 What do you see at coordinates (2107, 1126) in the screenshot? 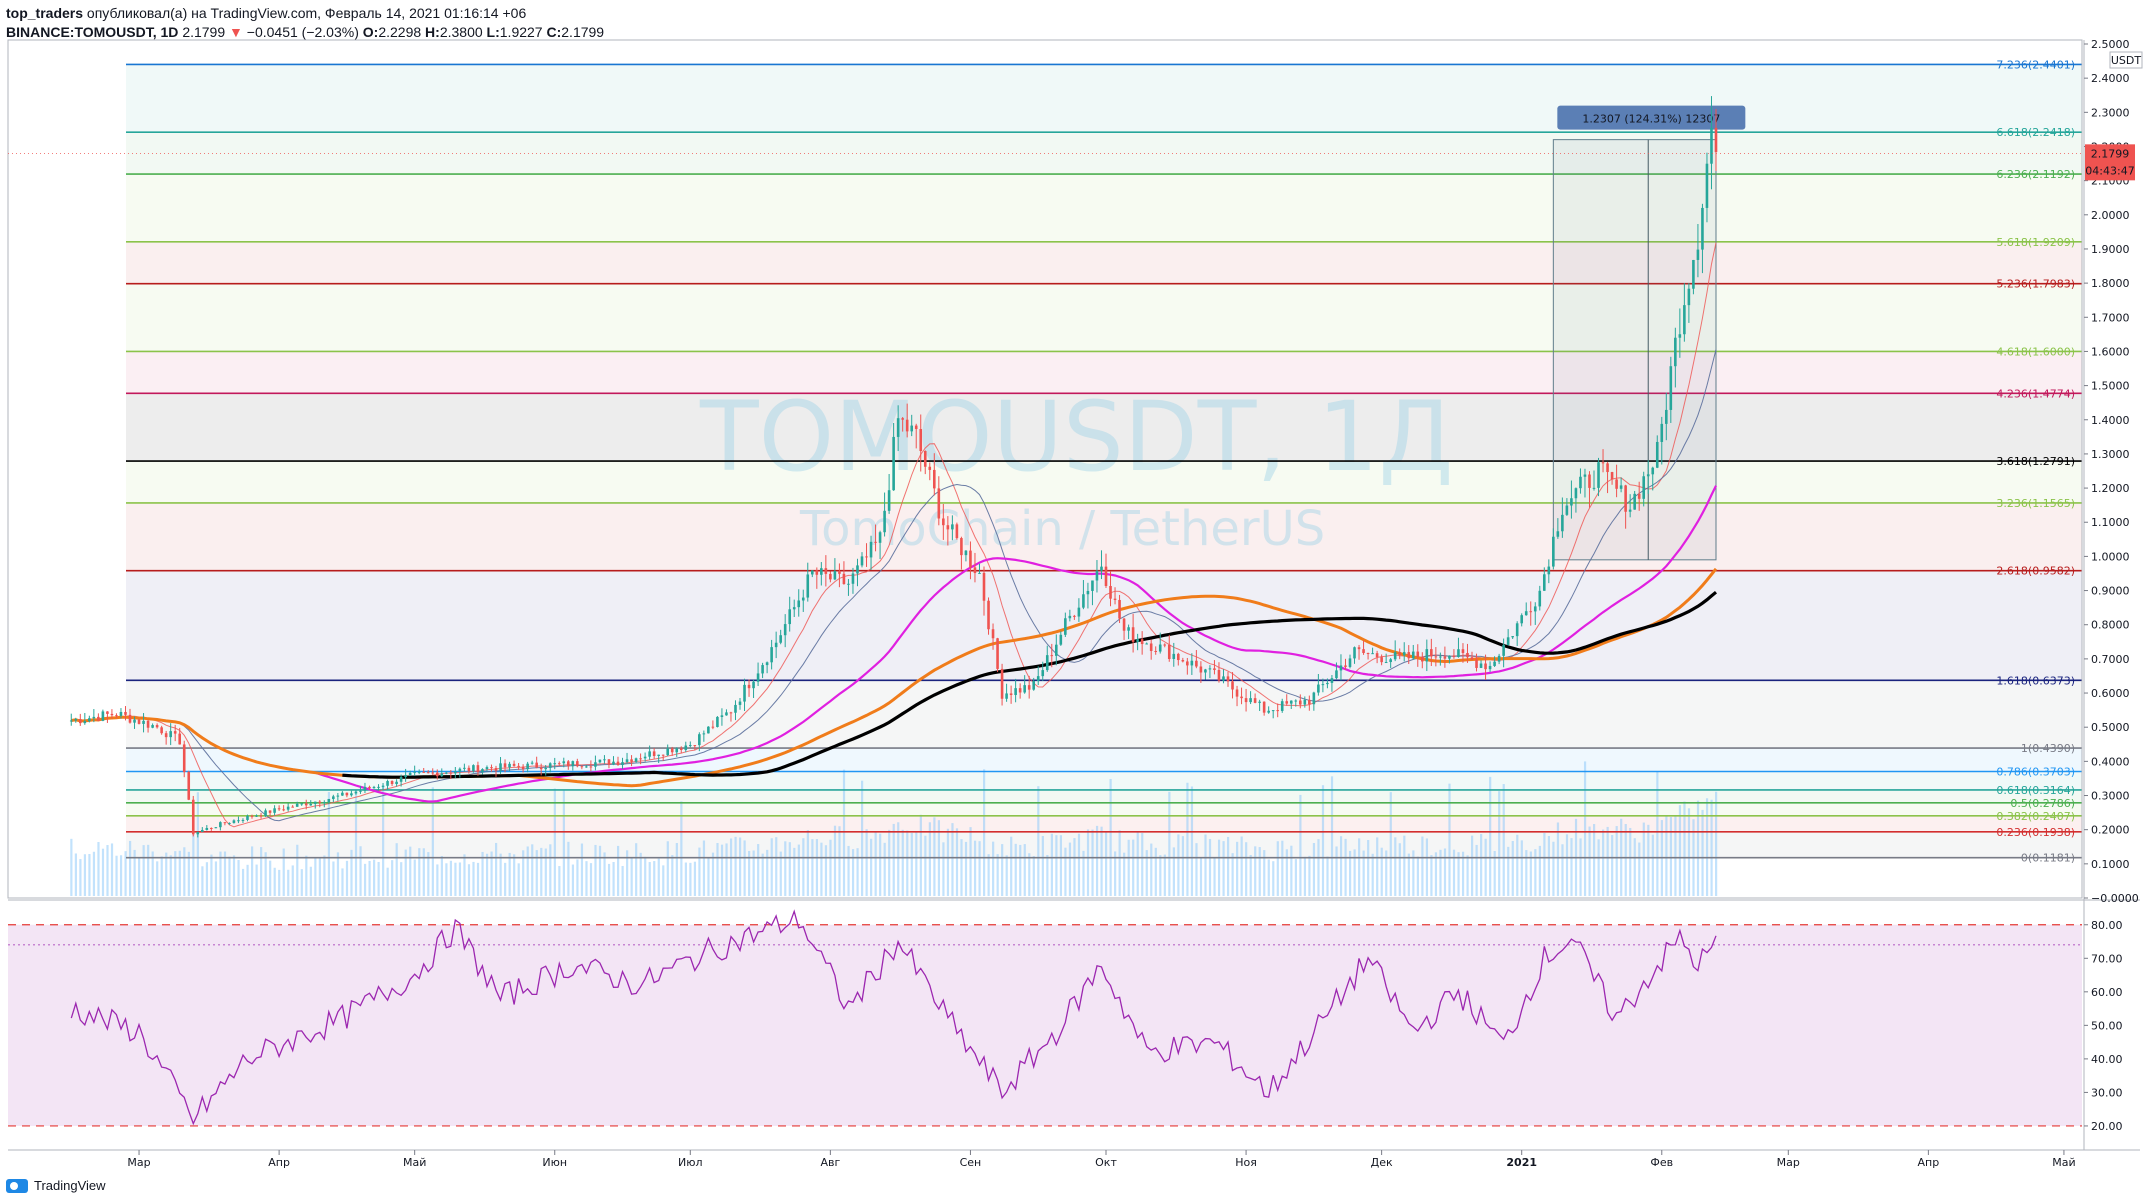
I see `rsi-tick-label: 20.00` at bounding box center [2107, 1126].